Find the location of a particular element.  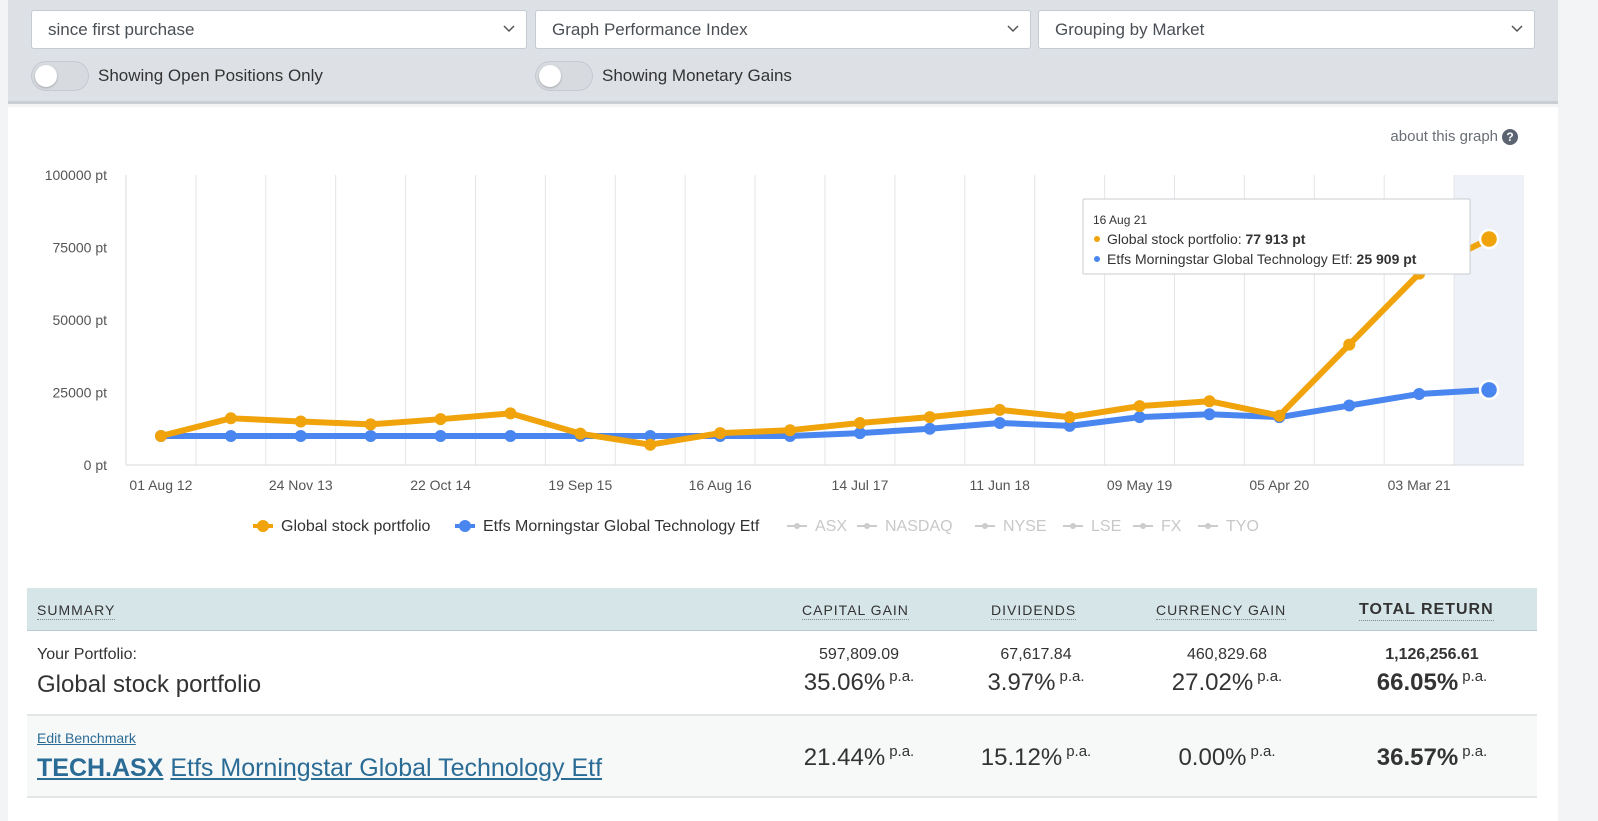

currency-gain-header: CURRENCY GAIN is located at coordinates (1221, 611).